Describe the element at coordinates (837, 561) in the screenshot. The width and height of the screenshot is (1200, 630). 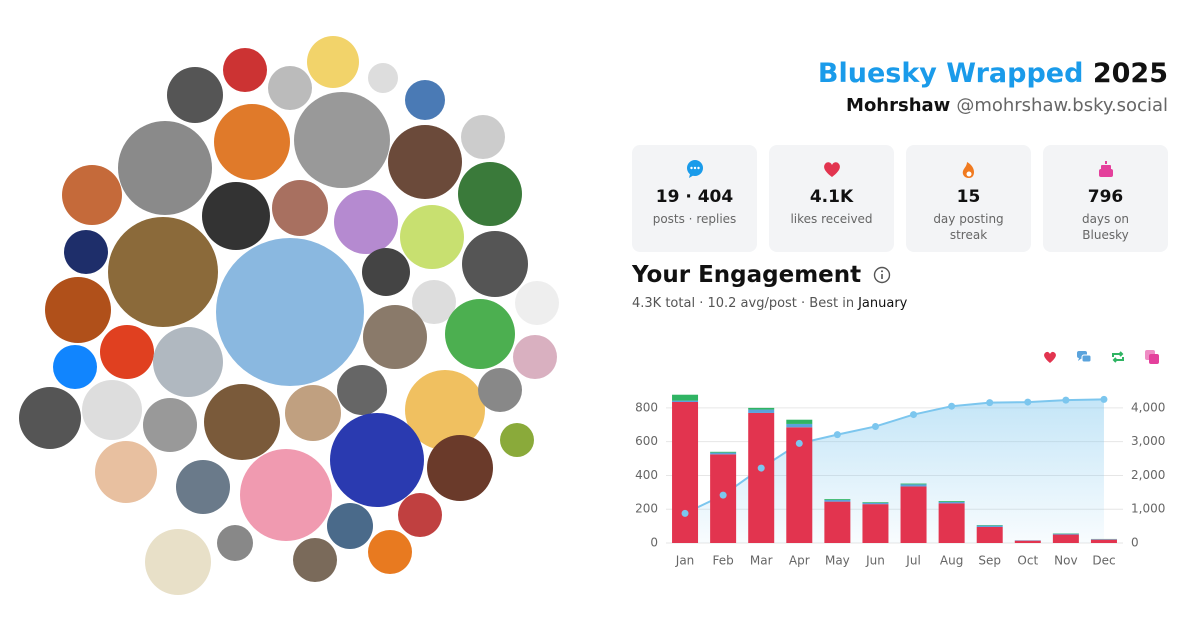
I see `x-tick-label: May` at that location.